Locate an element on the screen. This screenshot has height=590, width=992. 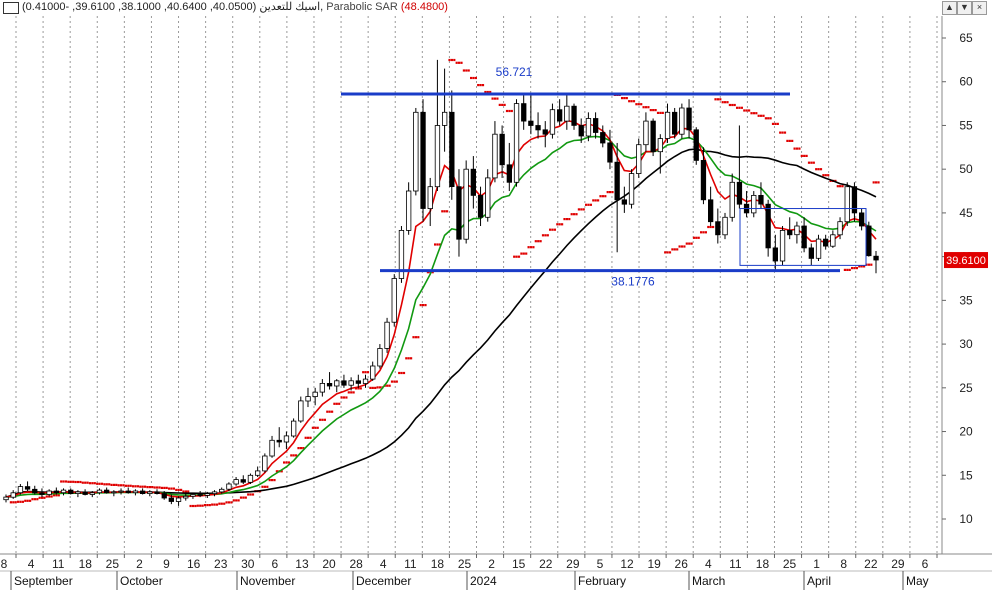
minimize-button: ▼ is located at coordinates (964, 8).